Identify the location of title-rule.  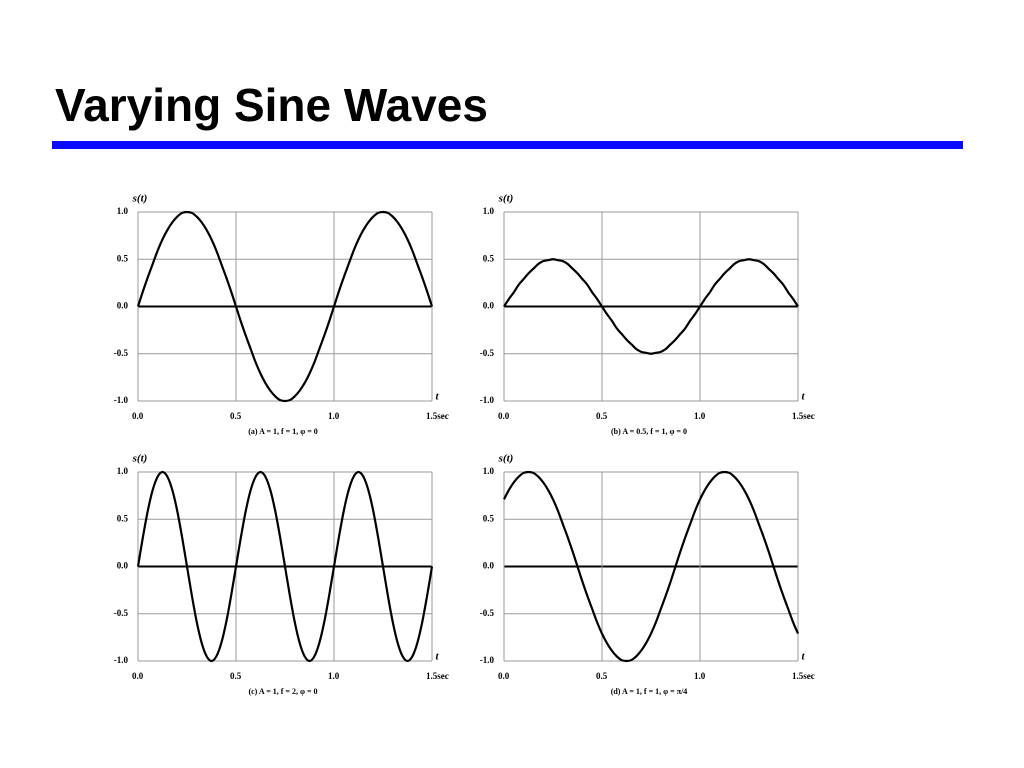
(507, 145).